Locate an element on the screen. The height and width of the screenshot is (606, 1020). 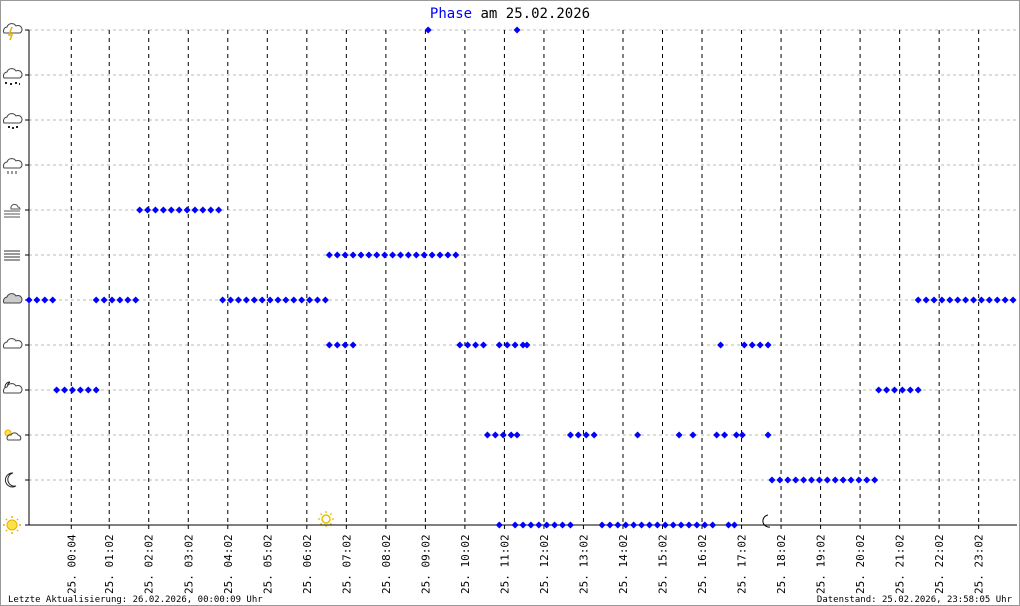
title-main: Phase is located at coordinates (451, 14).